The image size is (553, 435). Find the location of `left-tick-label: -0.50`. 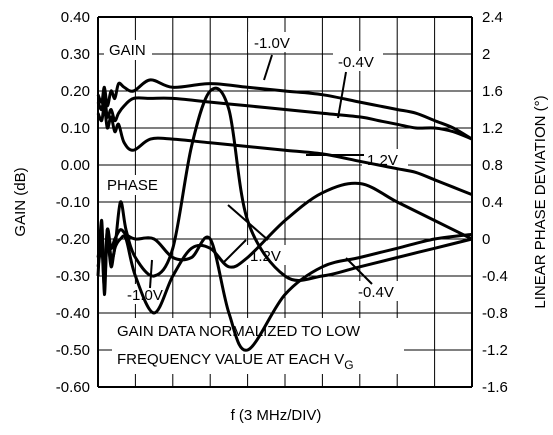

left-tick-label: -0.50 is located at coordinates (73, 350).